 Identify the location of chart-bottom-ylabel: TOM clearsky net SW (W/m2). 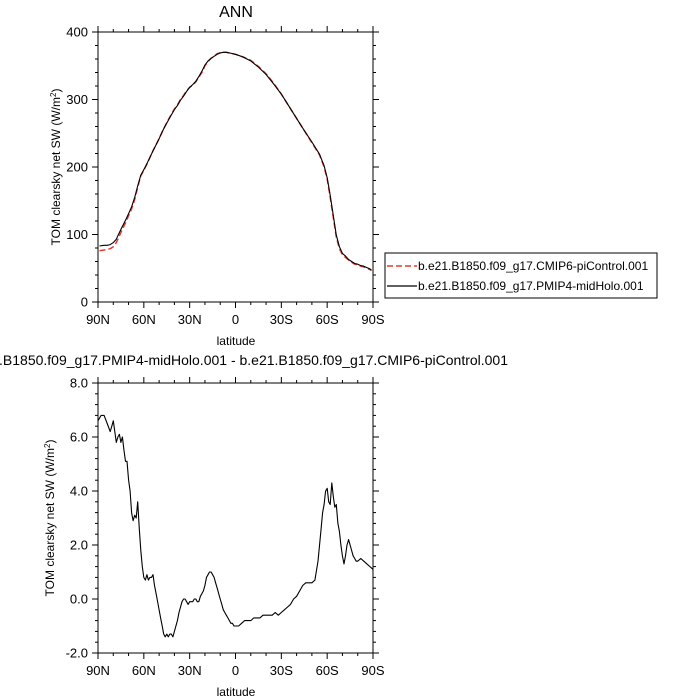
(50, 518).